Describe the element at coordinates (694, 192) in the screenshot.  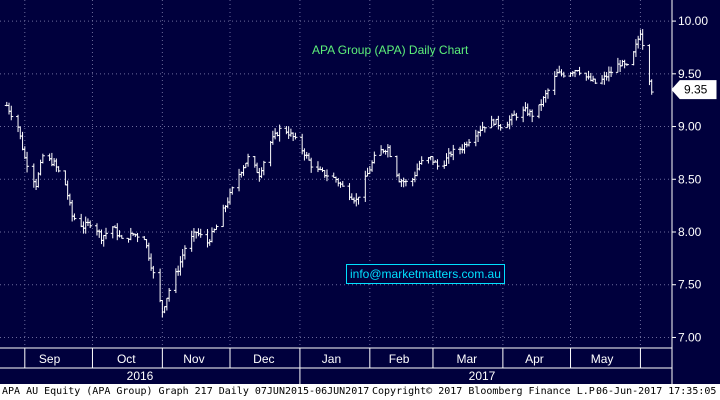
I see `y-axis: 7.00 7.50 8.00 8.50 9.00 9.50 10.00 9.35` at that location.